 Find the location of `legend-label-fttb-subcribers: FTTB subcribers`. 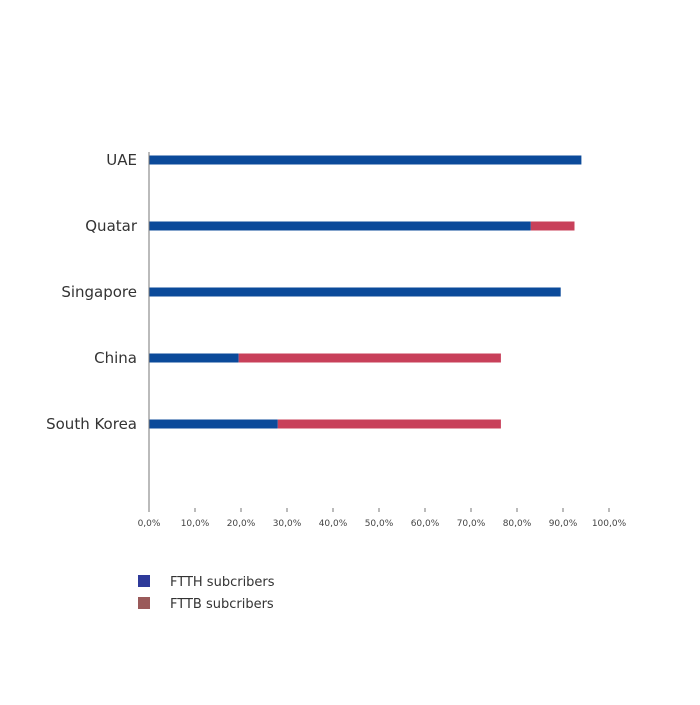

legend-label-fttb-subcribers: FTTB subcribers is located at coordinates (222, 604).